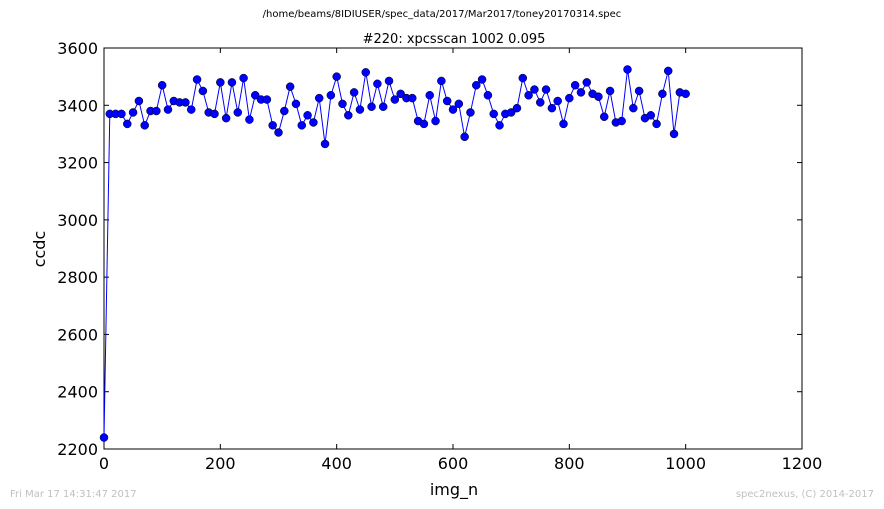  Describe the element at coordinates (77, 220) in the screenshot. I see `y-tick-label: 3000` at that location.